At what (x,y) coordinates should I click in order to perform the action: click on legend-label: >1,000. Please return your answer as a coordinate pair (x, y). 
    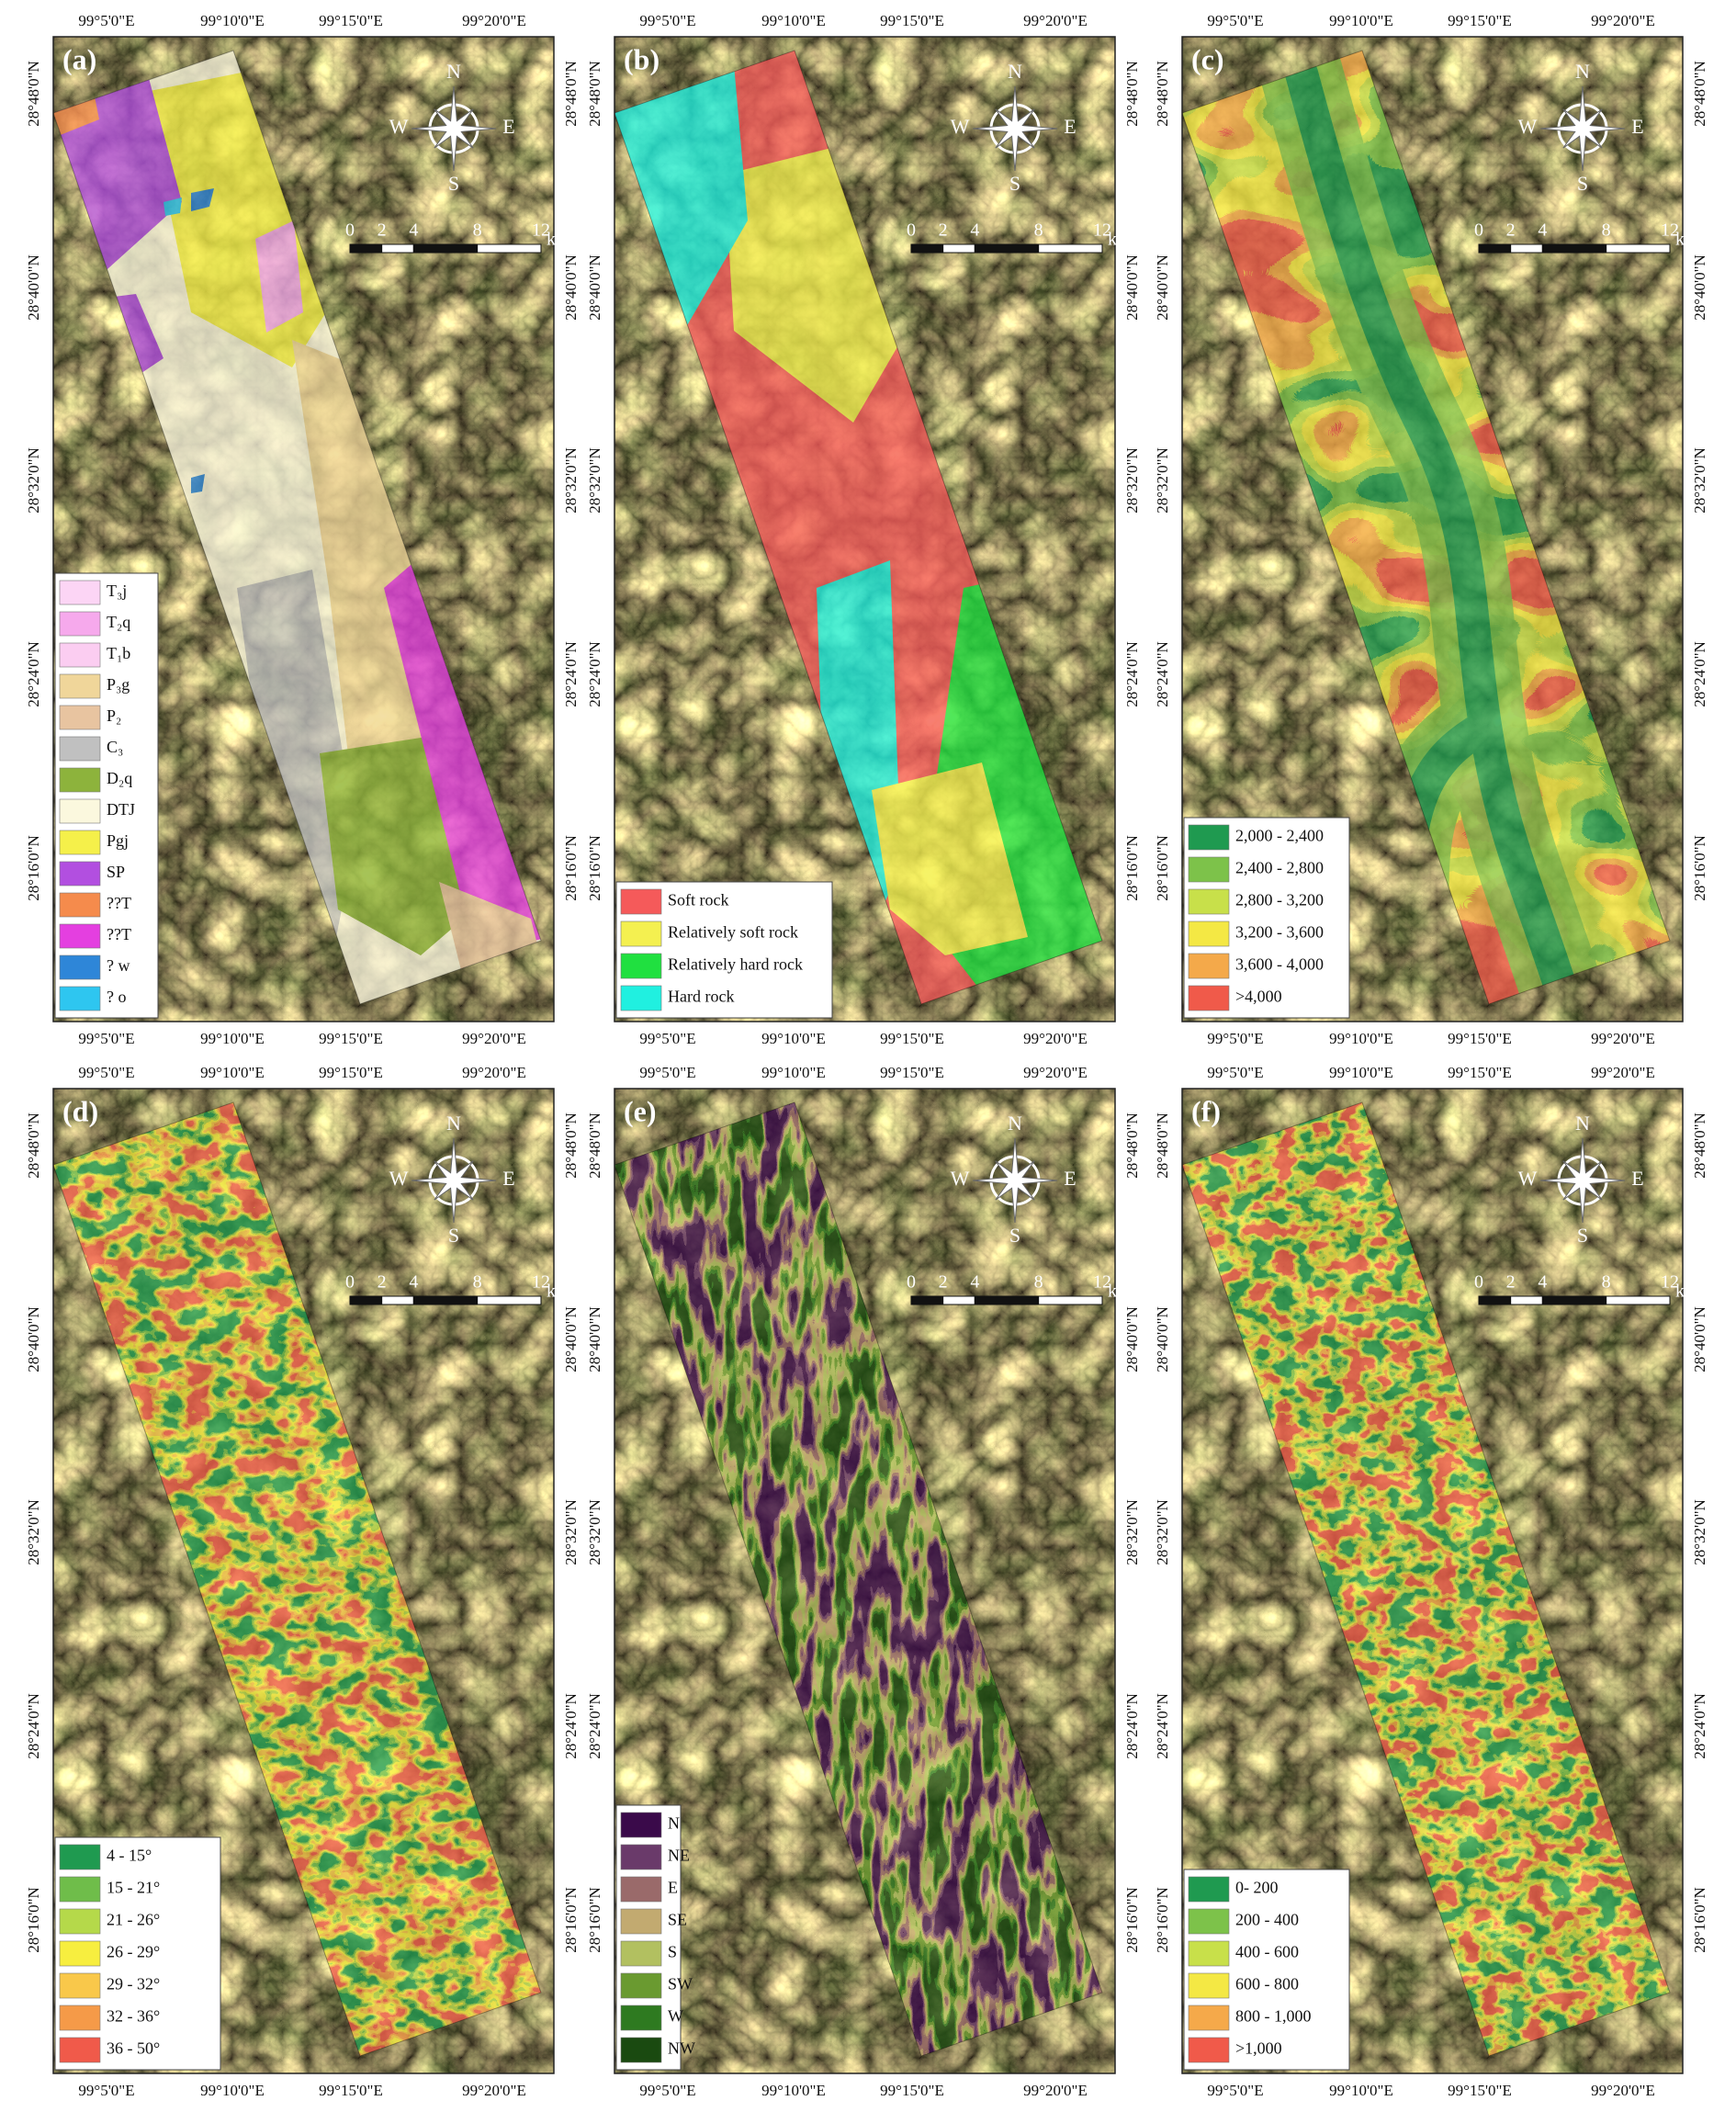
    Looking at the image, I should click on (1258, 2049).